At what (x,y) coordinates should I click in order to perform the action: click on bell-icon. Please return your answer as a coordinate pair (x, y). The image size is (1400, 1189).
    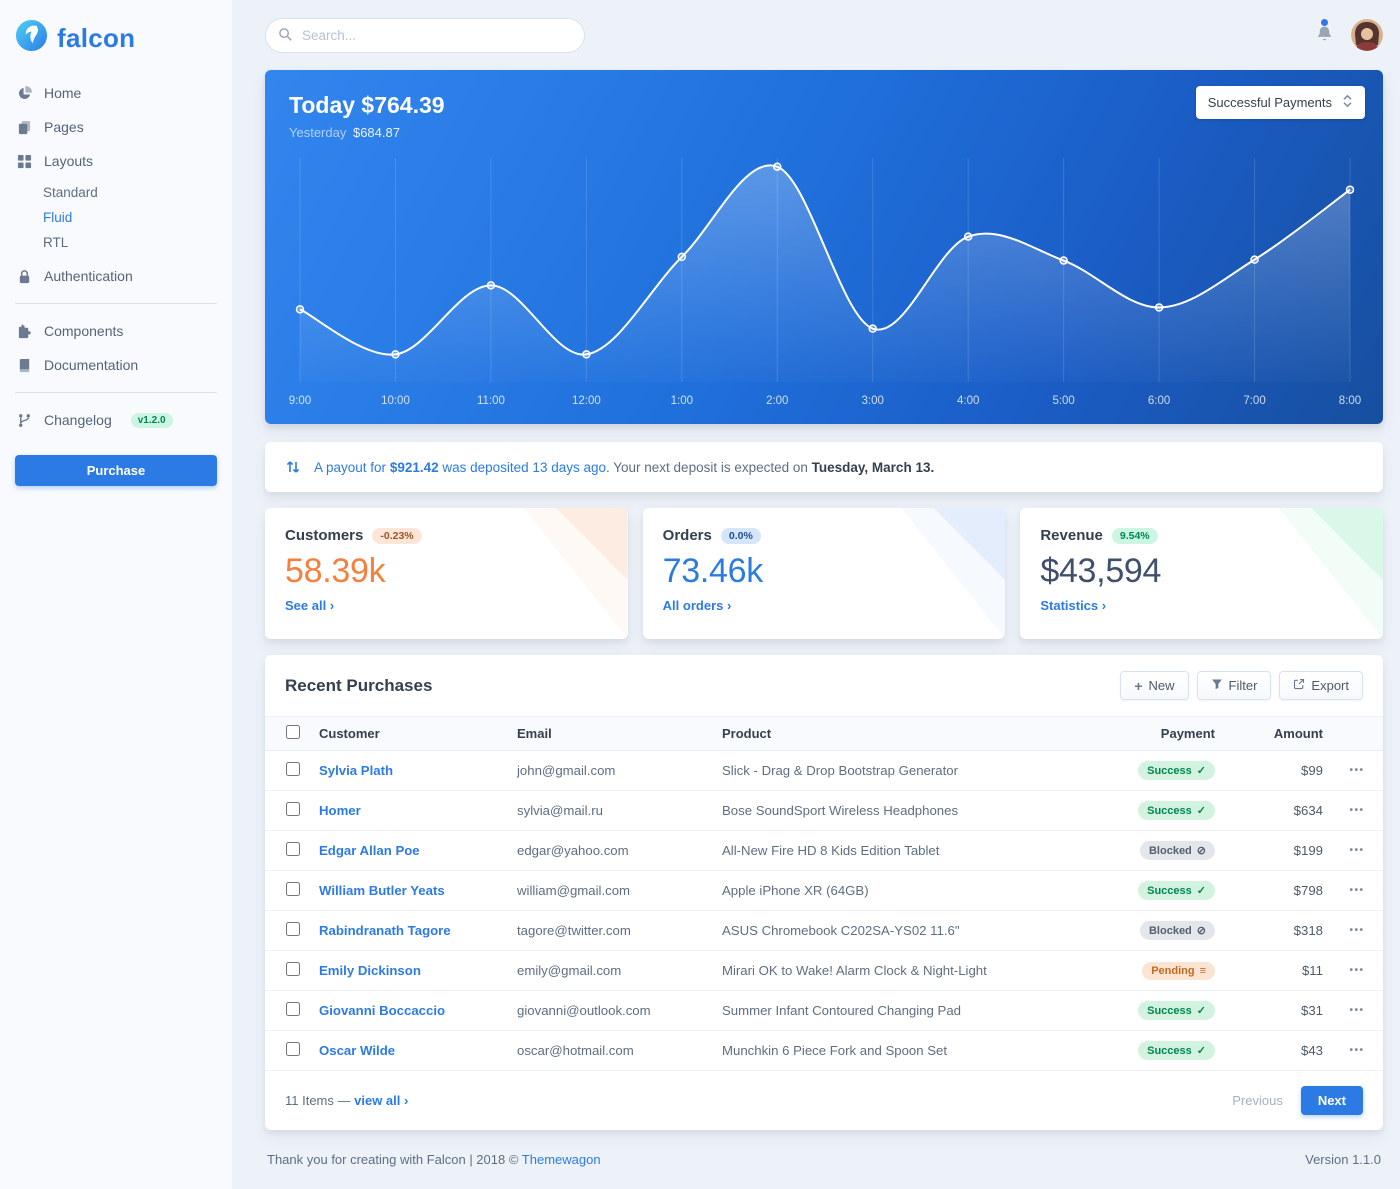
    Looking at the image, I should click on (1324, 35).